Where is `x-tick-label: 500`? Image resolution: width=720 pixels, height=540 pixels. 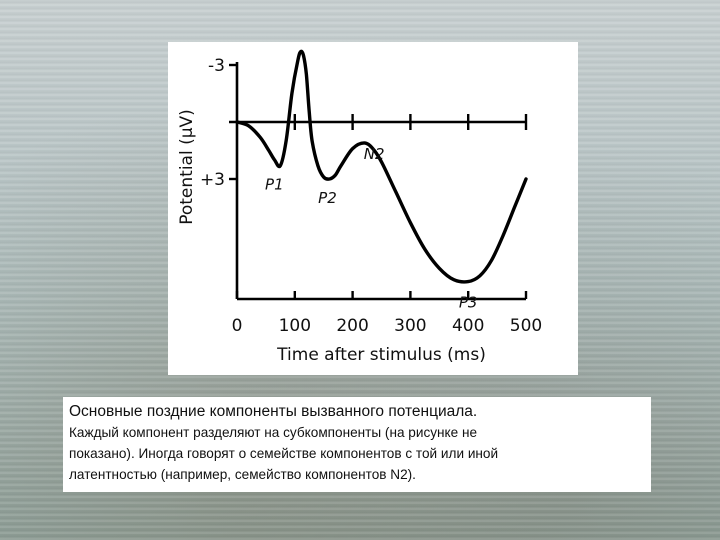
x-tick-label: 500 is located at coordinates (526, 326).